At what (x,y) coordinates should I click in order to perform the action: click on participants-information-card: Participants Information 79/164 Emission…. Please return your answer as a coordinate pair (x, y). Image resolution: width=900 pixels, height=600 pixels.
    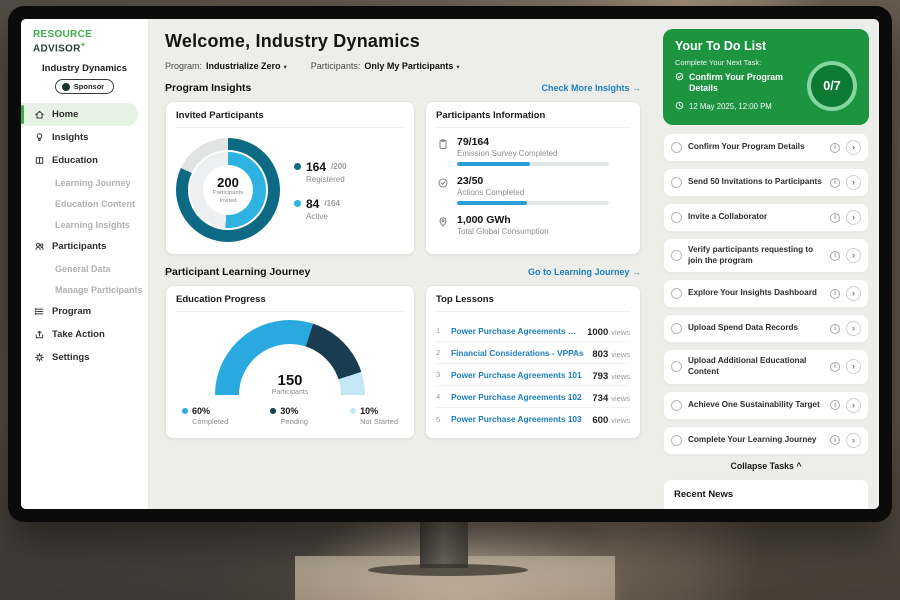
    Looking at the image, I should click on (533, 178).